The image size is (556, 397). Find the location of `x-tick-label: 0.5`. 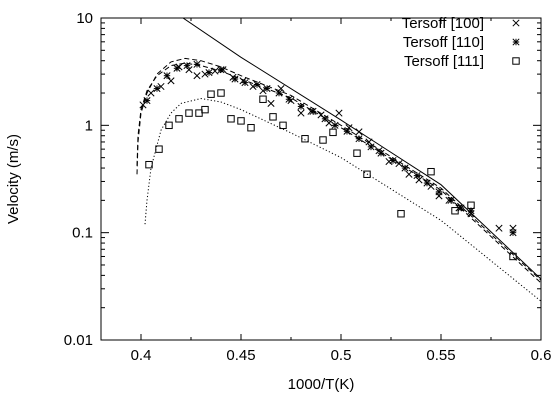

x-tick-label: 0.5 is located at coordinates (341, 355).